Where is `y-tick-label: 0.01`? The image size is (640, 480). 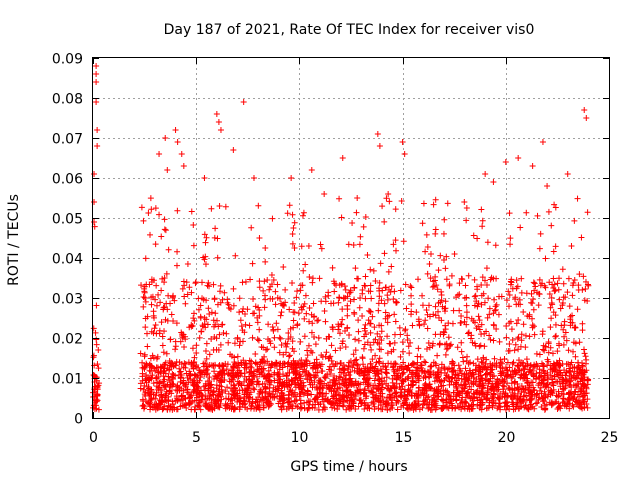 y-tick-label: 0.01 is located at coordinates (67, 380).